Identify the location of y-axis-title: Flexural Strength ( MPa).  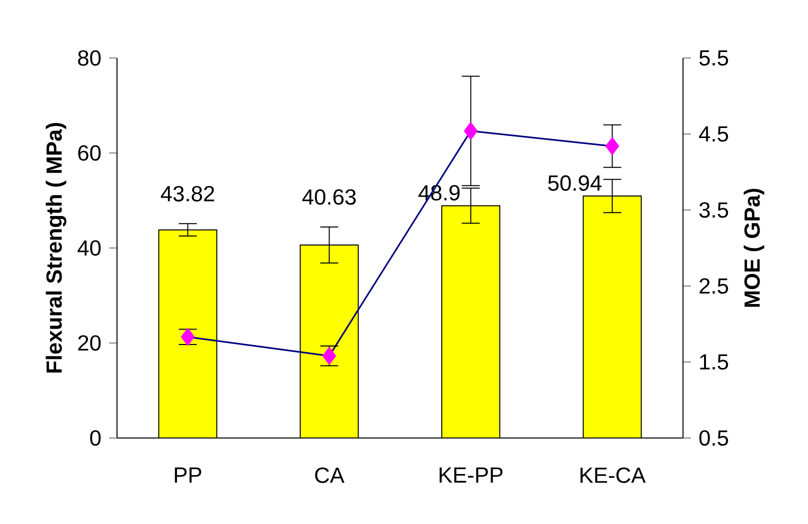
(56, 248).